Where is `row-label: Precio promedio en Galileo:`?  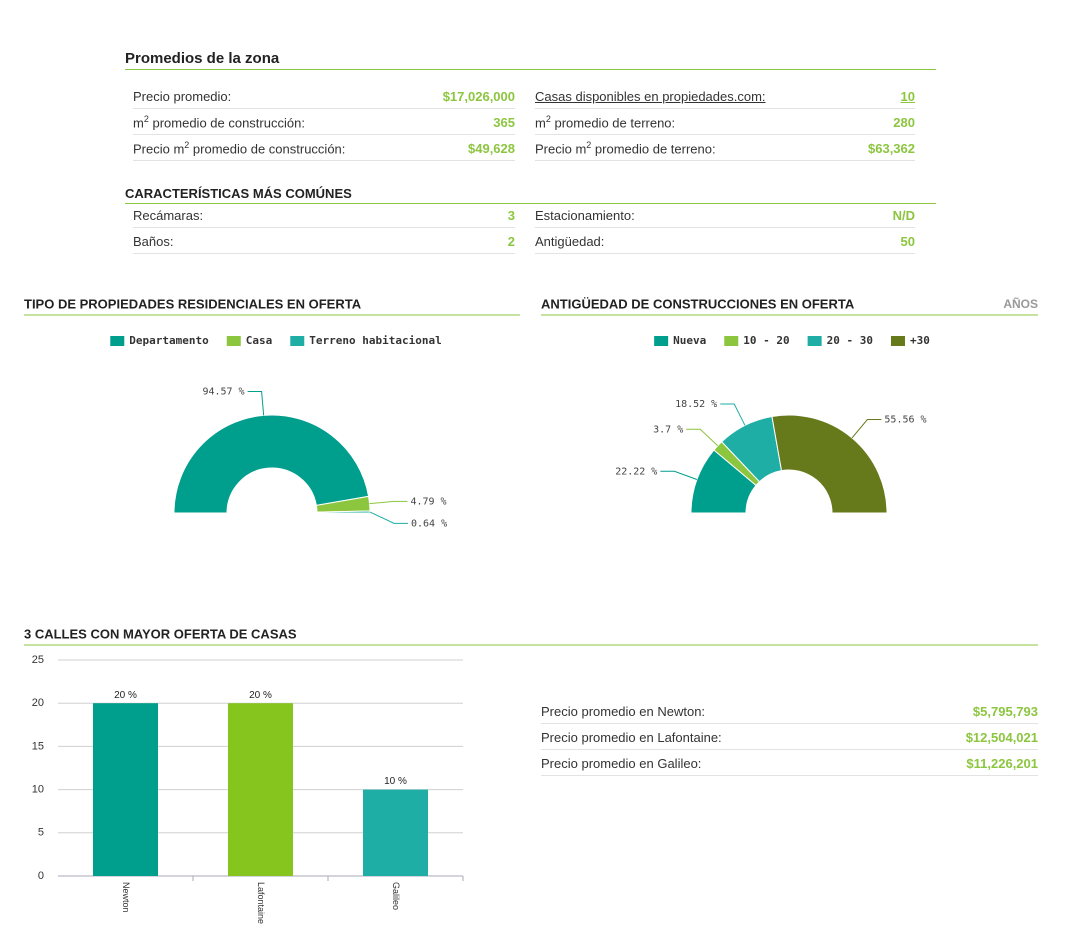
row-label: Precio promedio en Galileo: is located at coordinates (621, 763).